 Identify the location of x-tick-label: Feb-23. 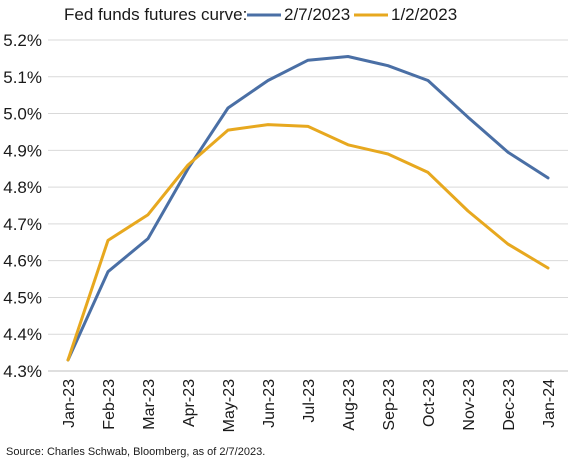
(109, 404).